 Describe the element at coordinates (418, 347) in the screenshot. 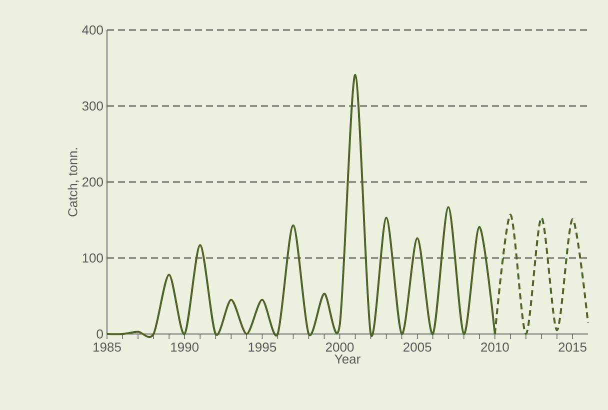

I see `x-tick-label: 2005` at that location.